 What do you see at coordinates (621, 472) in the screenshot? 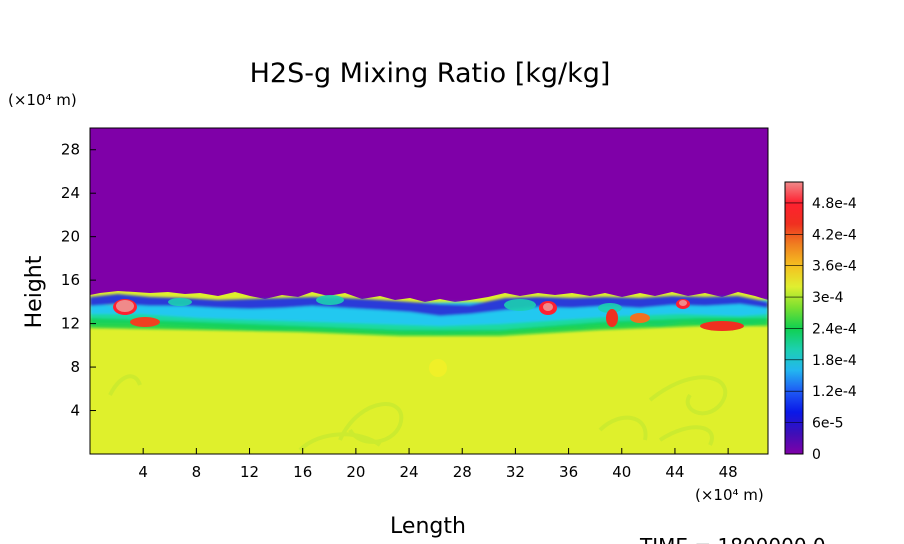
I see `x-tick-label: 40` at bounding box center [621, 472].